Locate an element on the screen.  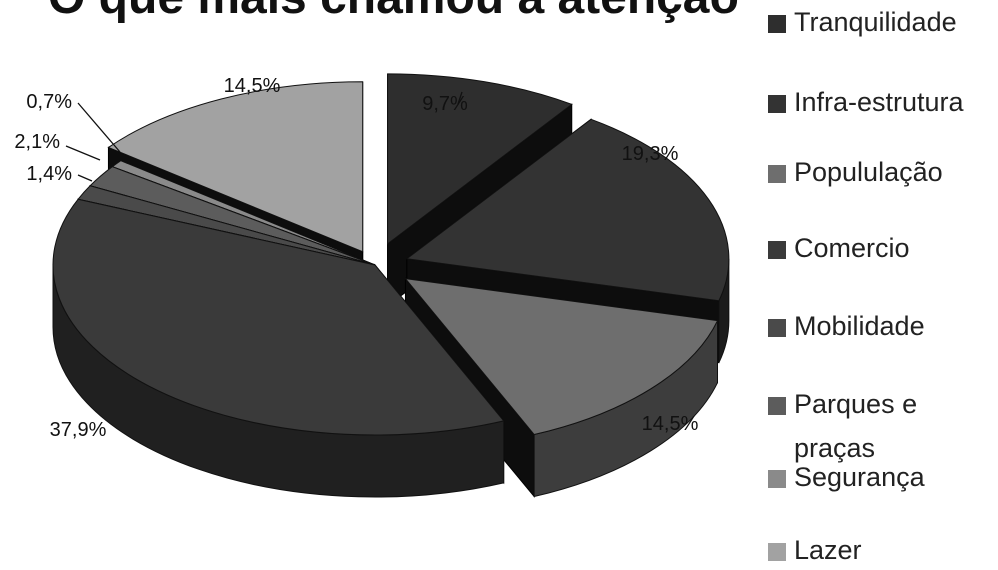
legend-item-parques-e-pracas: Parques e praças is located at coordinates (882, 429).